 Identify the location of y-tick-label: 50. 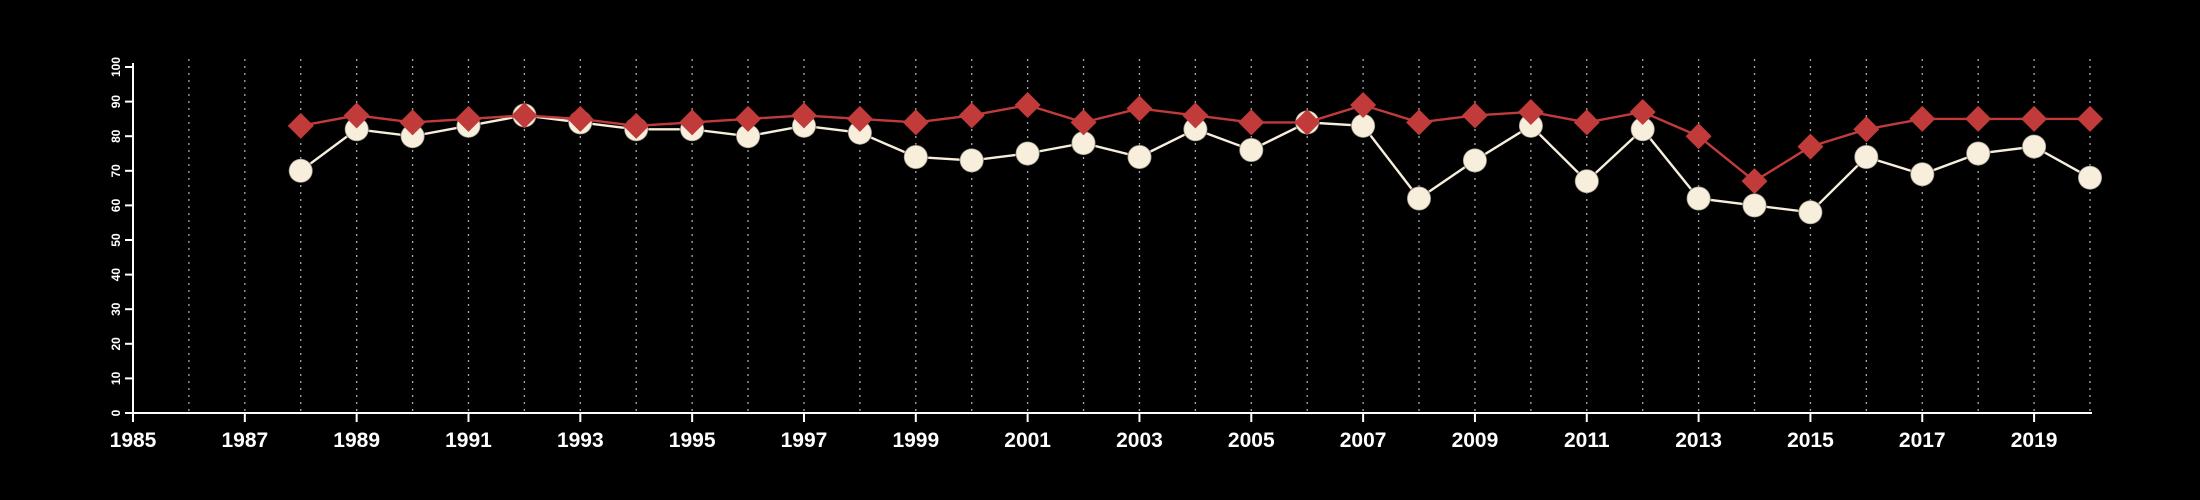
(116, 240).